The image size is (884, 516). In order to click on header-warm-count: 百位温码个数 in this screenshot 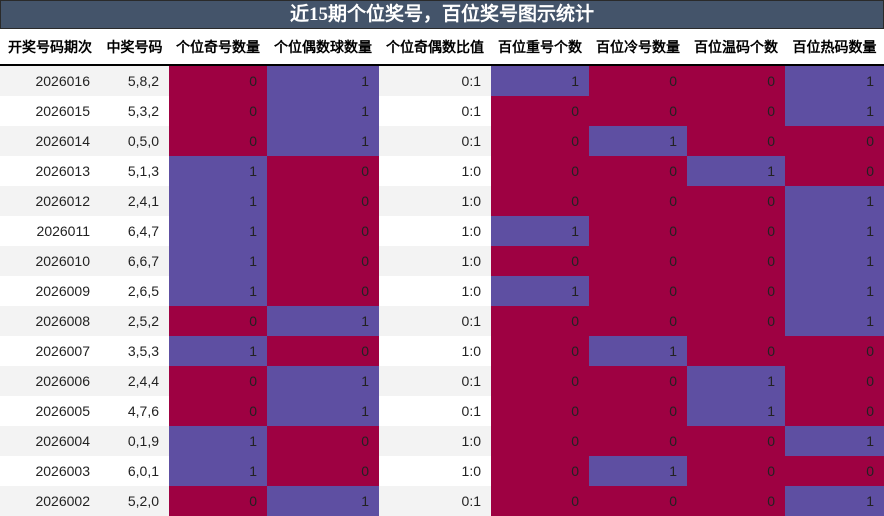, I will do `click(736, 47)`.